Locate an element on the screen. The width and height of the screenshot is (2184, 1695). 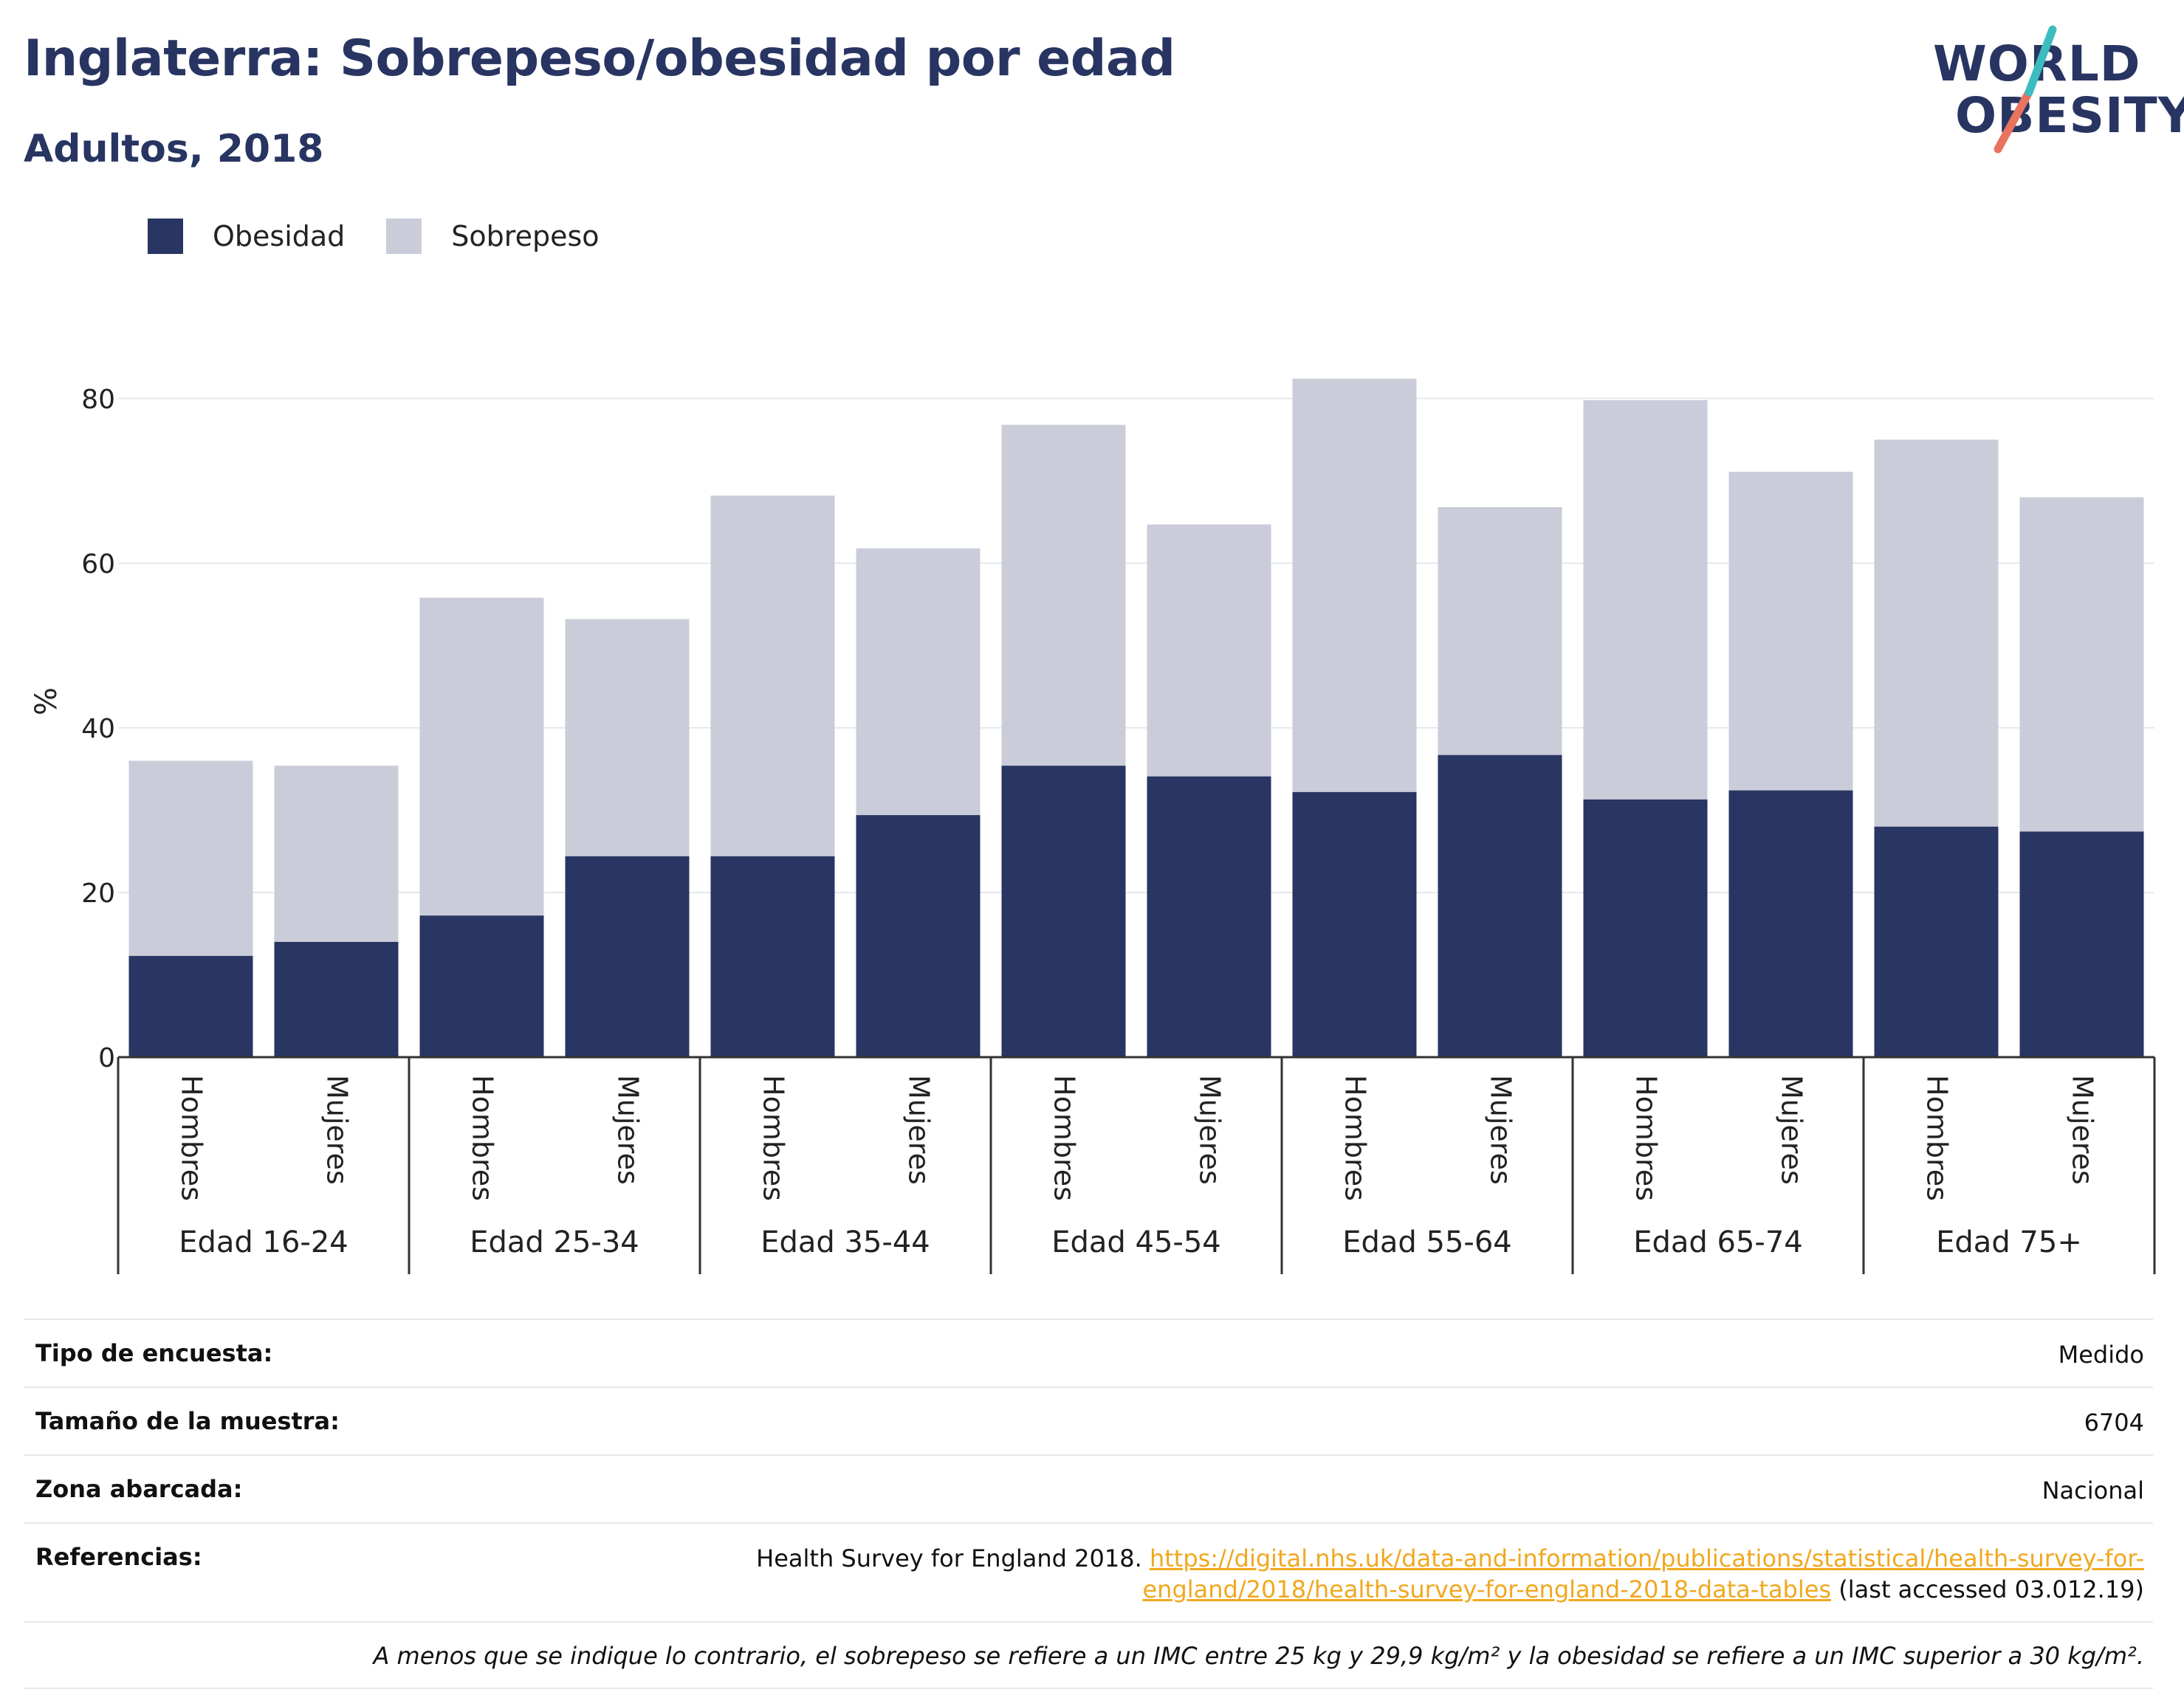
meta-value: Nacional is located at coordinates (2093, 1490).